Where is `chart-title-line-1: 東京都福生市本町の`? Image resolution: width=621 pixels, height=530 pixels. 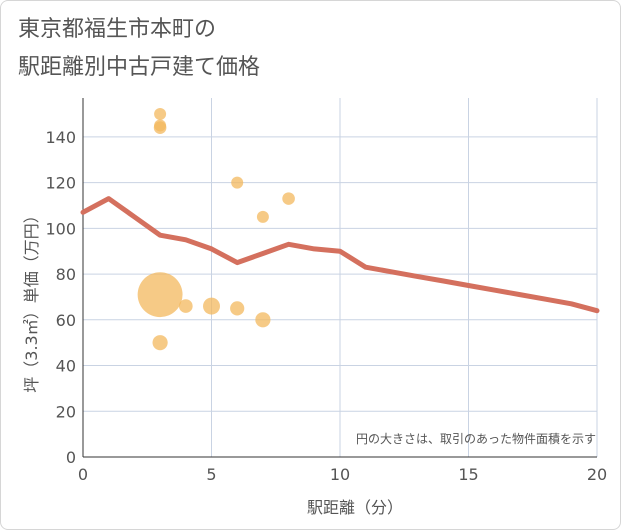 chart-title-line-1: 東京都福生市本町の is located at coordinates (117, 29).